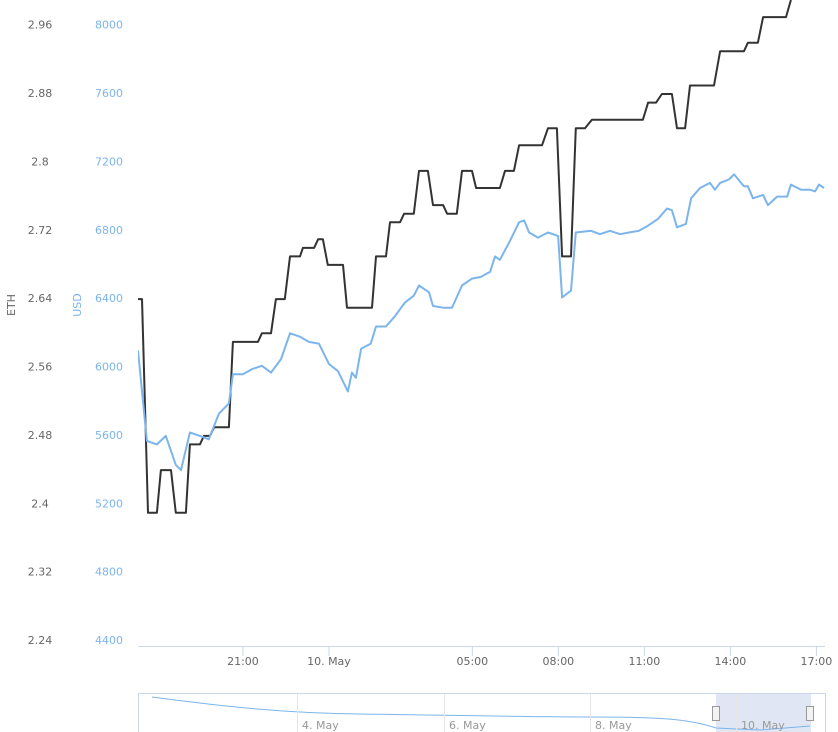 The height and width of the screenshot is (732, 838). Describe the element at coordinates (109, 640) in the screenshot. I see `y2-tick-label: 4400` at that location.